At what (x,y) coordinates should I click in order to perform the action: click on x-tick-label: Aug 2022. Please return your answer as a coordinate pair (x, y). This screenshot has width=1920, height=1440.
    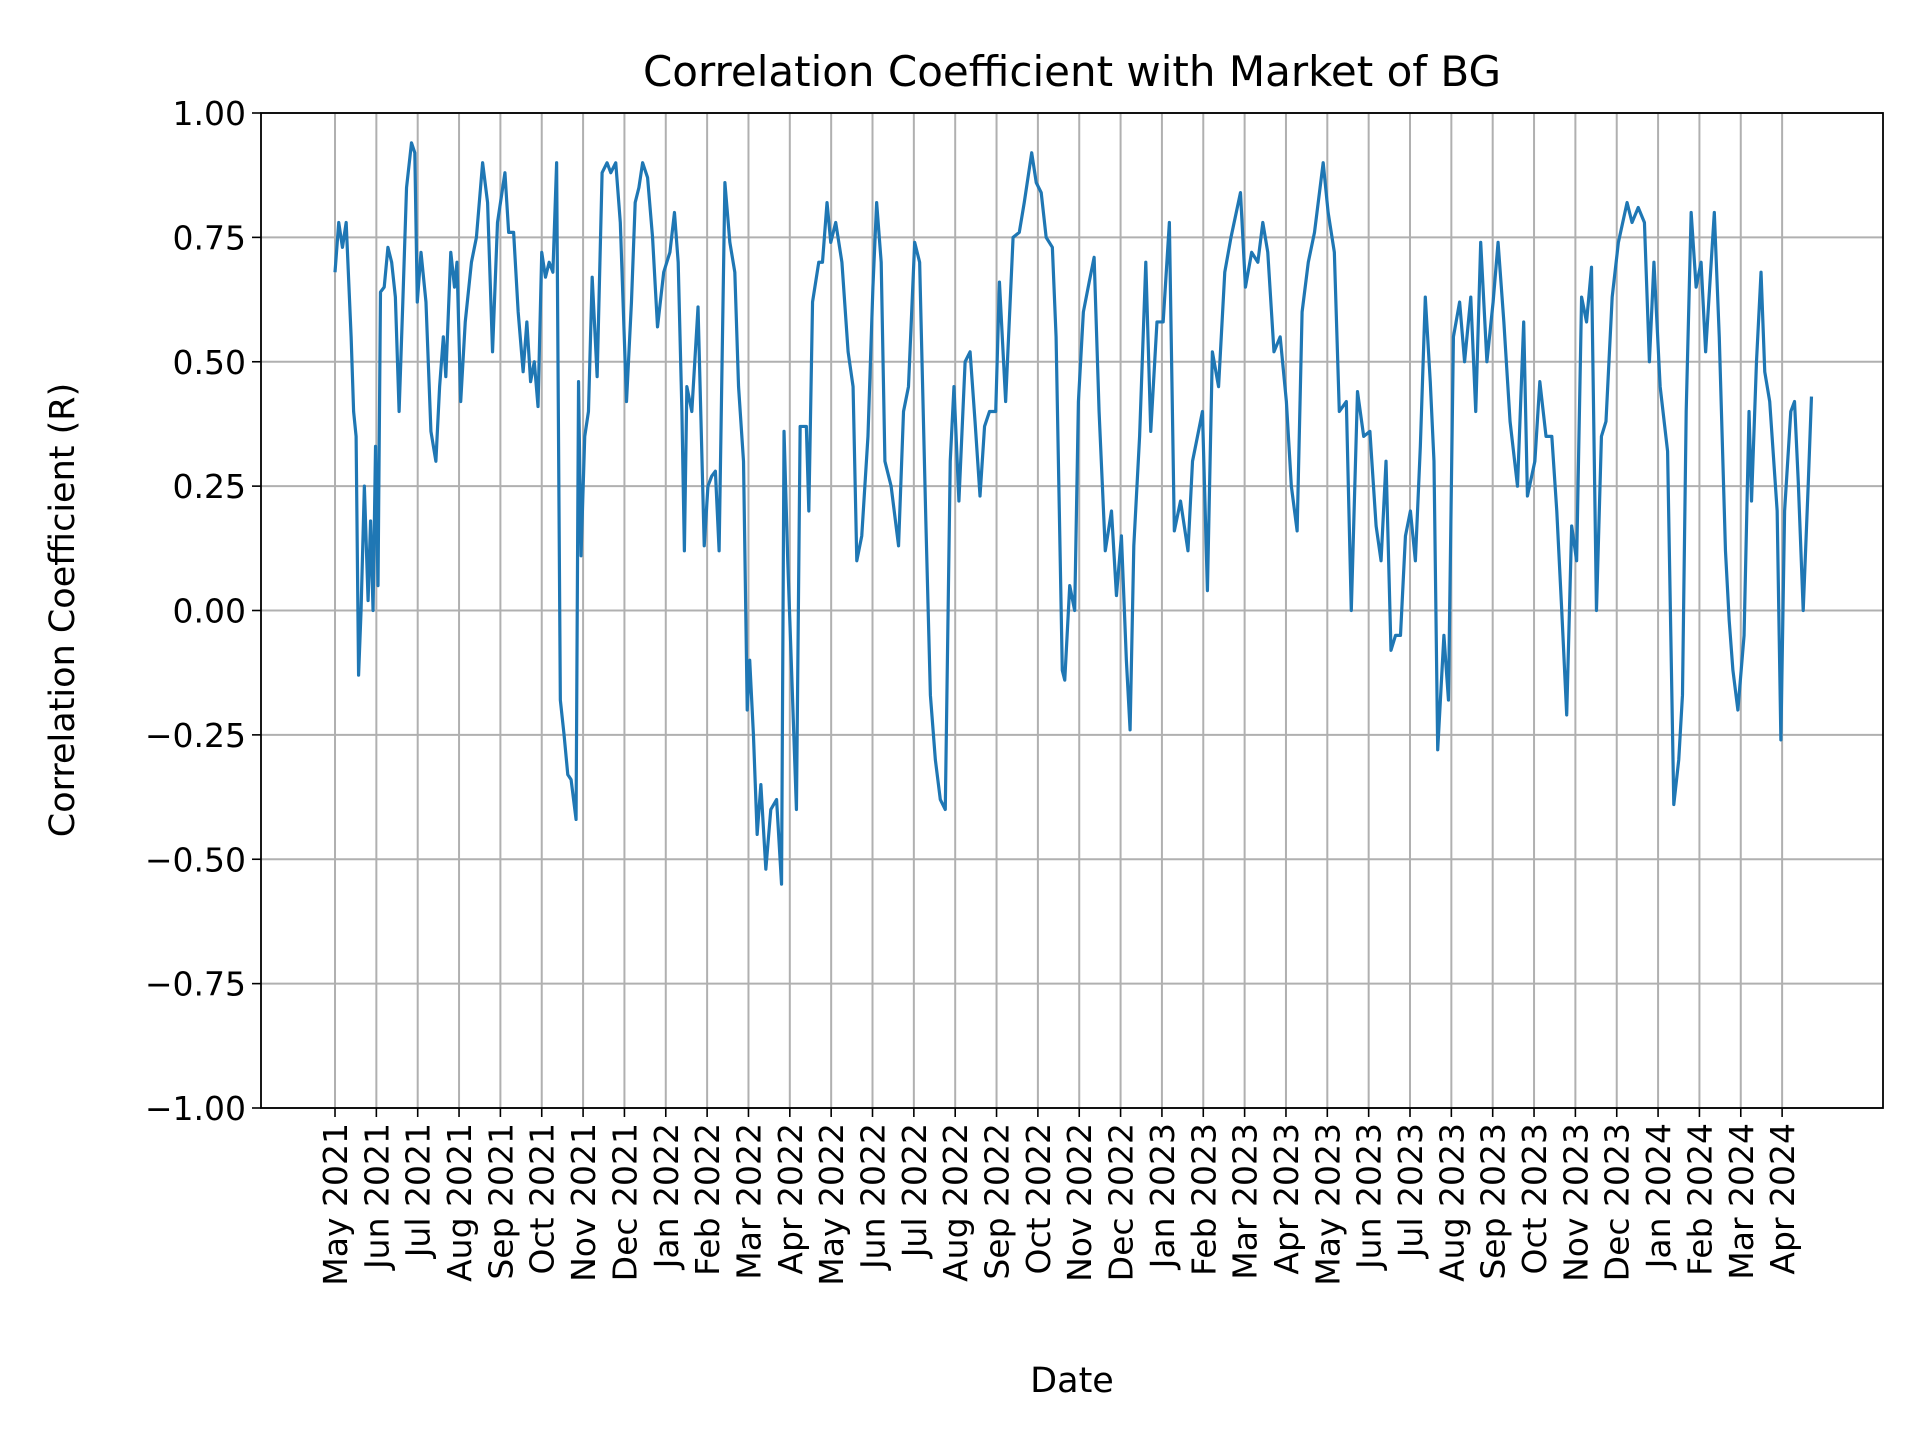
    Looking at the image, I should click on (955, 1202).